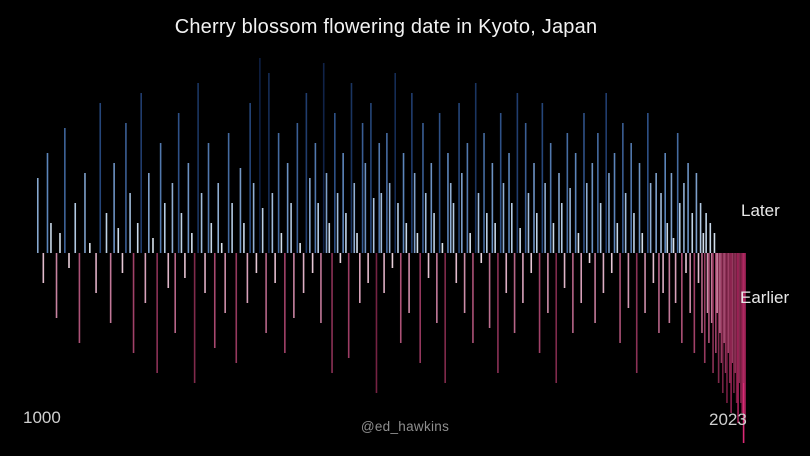 The width and height of the screenshot is (810, 456). I want to click on x-axis-start-label: 1000, so click(42, 417).